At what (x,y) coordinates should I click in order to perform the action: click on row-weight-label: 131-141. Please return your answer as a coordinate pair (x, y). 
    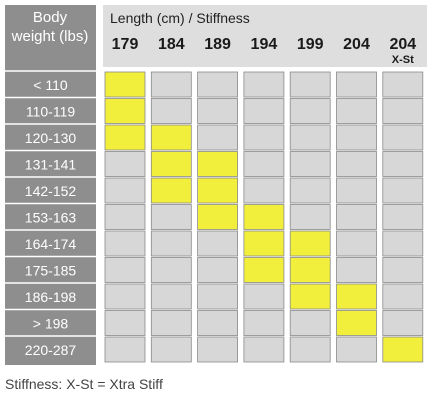
    Looking at the image, I should click on (51, 165).